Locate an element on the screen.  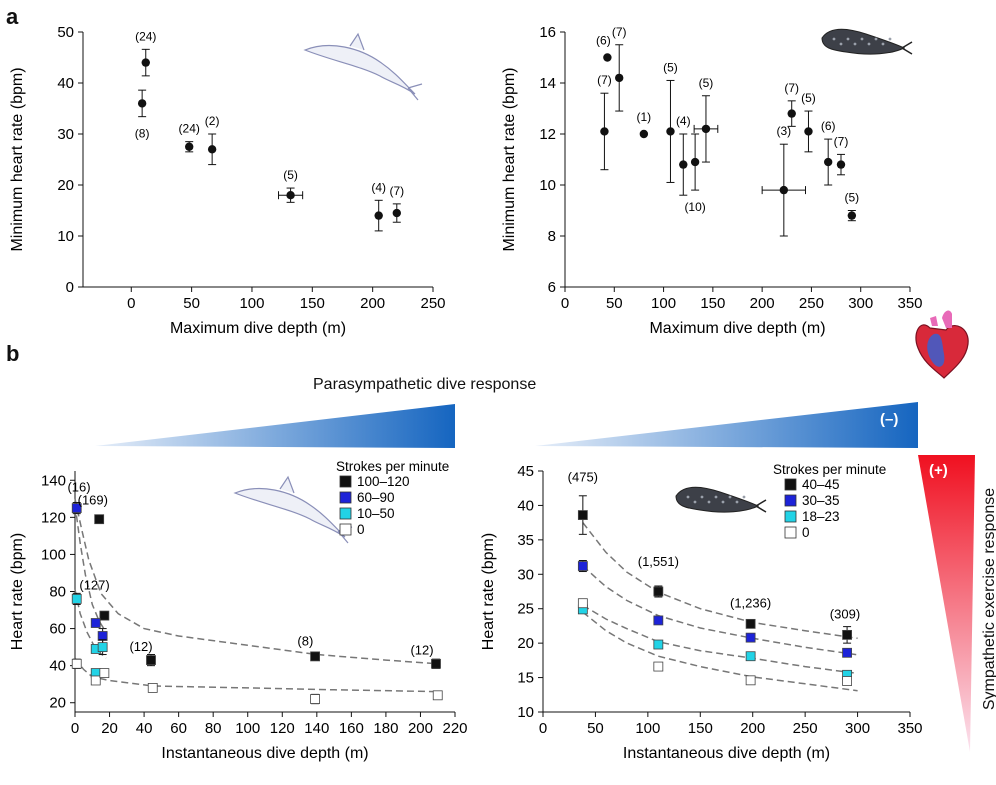
y-tick-label: 30 is located at coordinates (65, 134).